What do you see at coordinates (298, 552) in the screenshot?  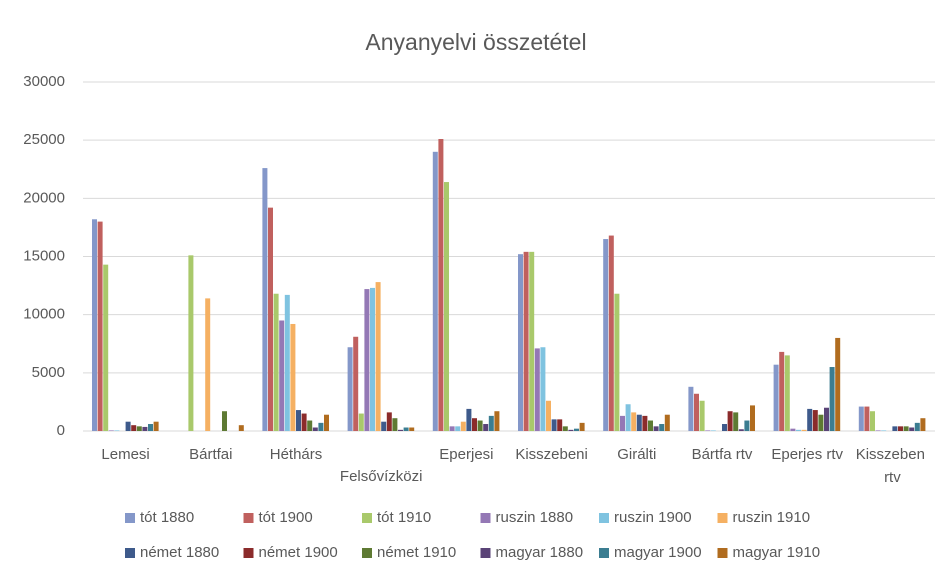 I see `legend-label: német 1900` at bounding box center [298, 552].